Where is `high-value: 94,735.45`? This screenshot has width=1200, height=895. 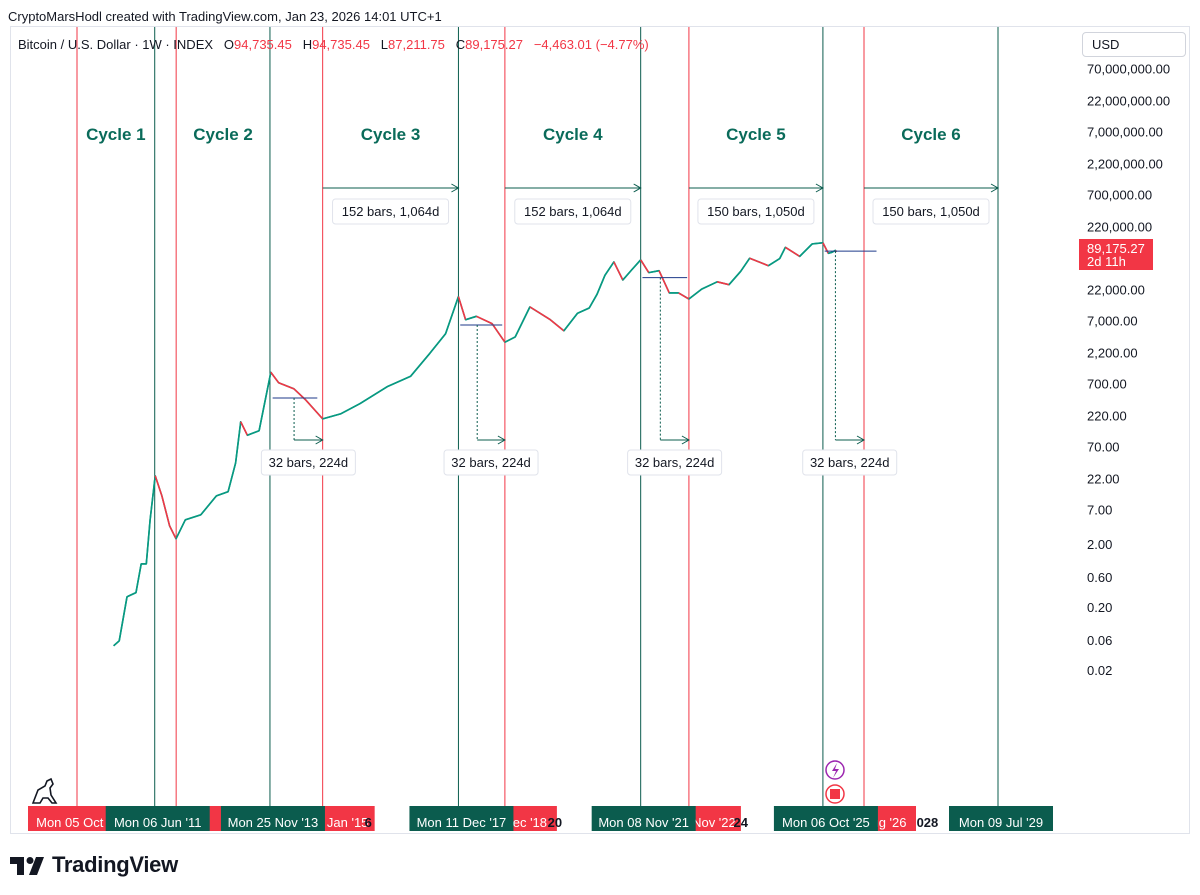 high-value: 94,735.45 is located at coordinates (341, 44).